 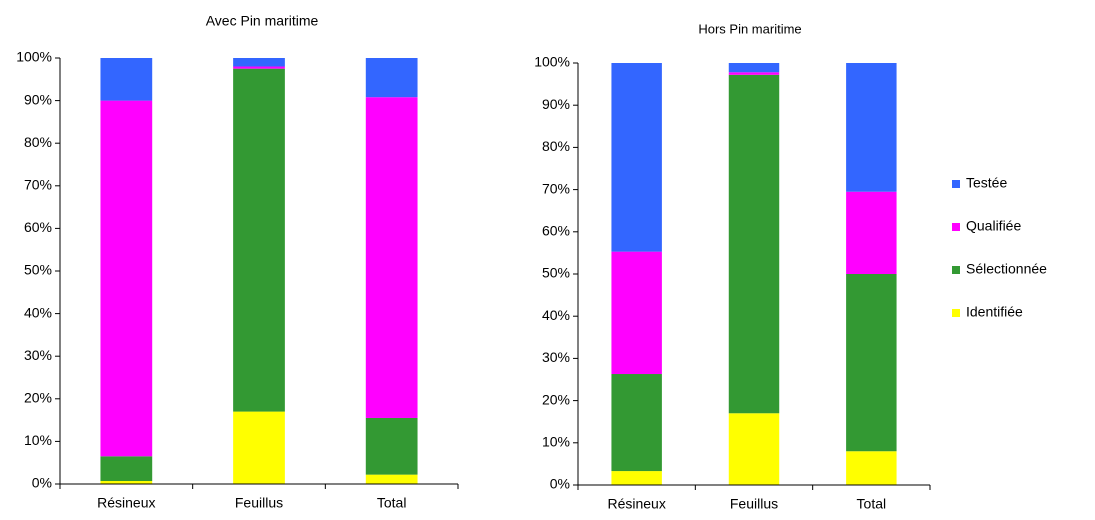 I want to click on legend-label: Qualifiée, so click(x=993, y=226).